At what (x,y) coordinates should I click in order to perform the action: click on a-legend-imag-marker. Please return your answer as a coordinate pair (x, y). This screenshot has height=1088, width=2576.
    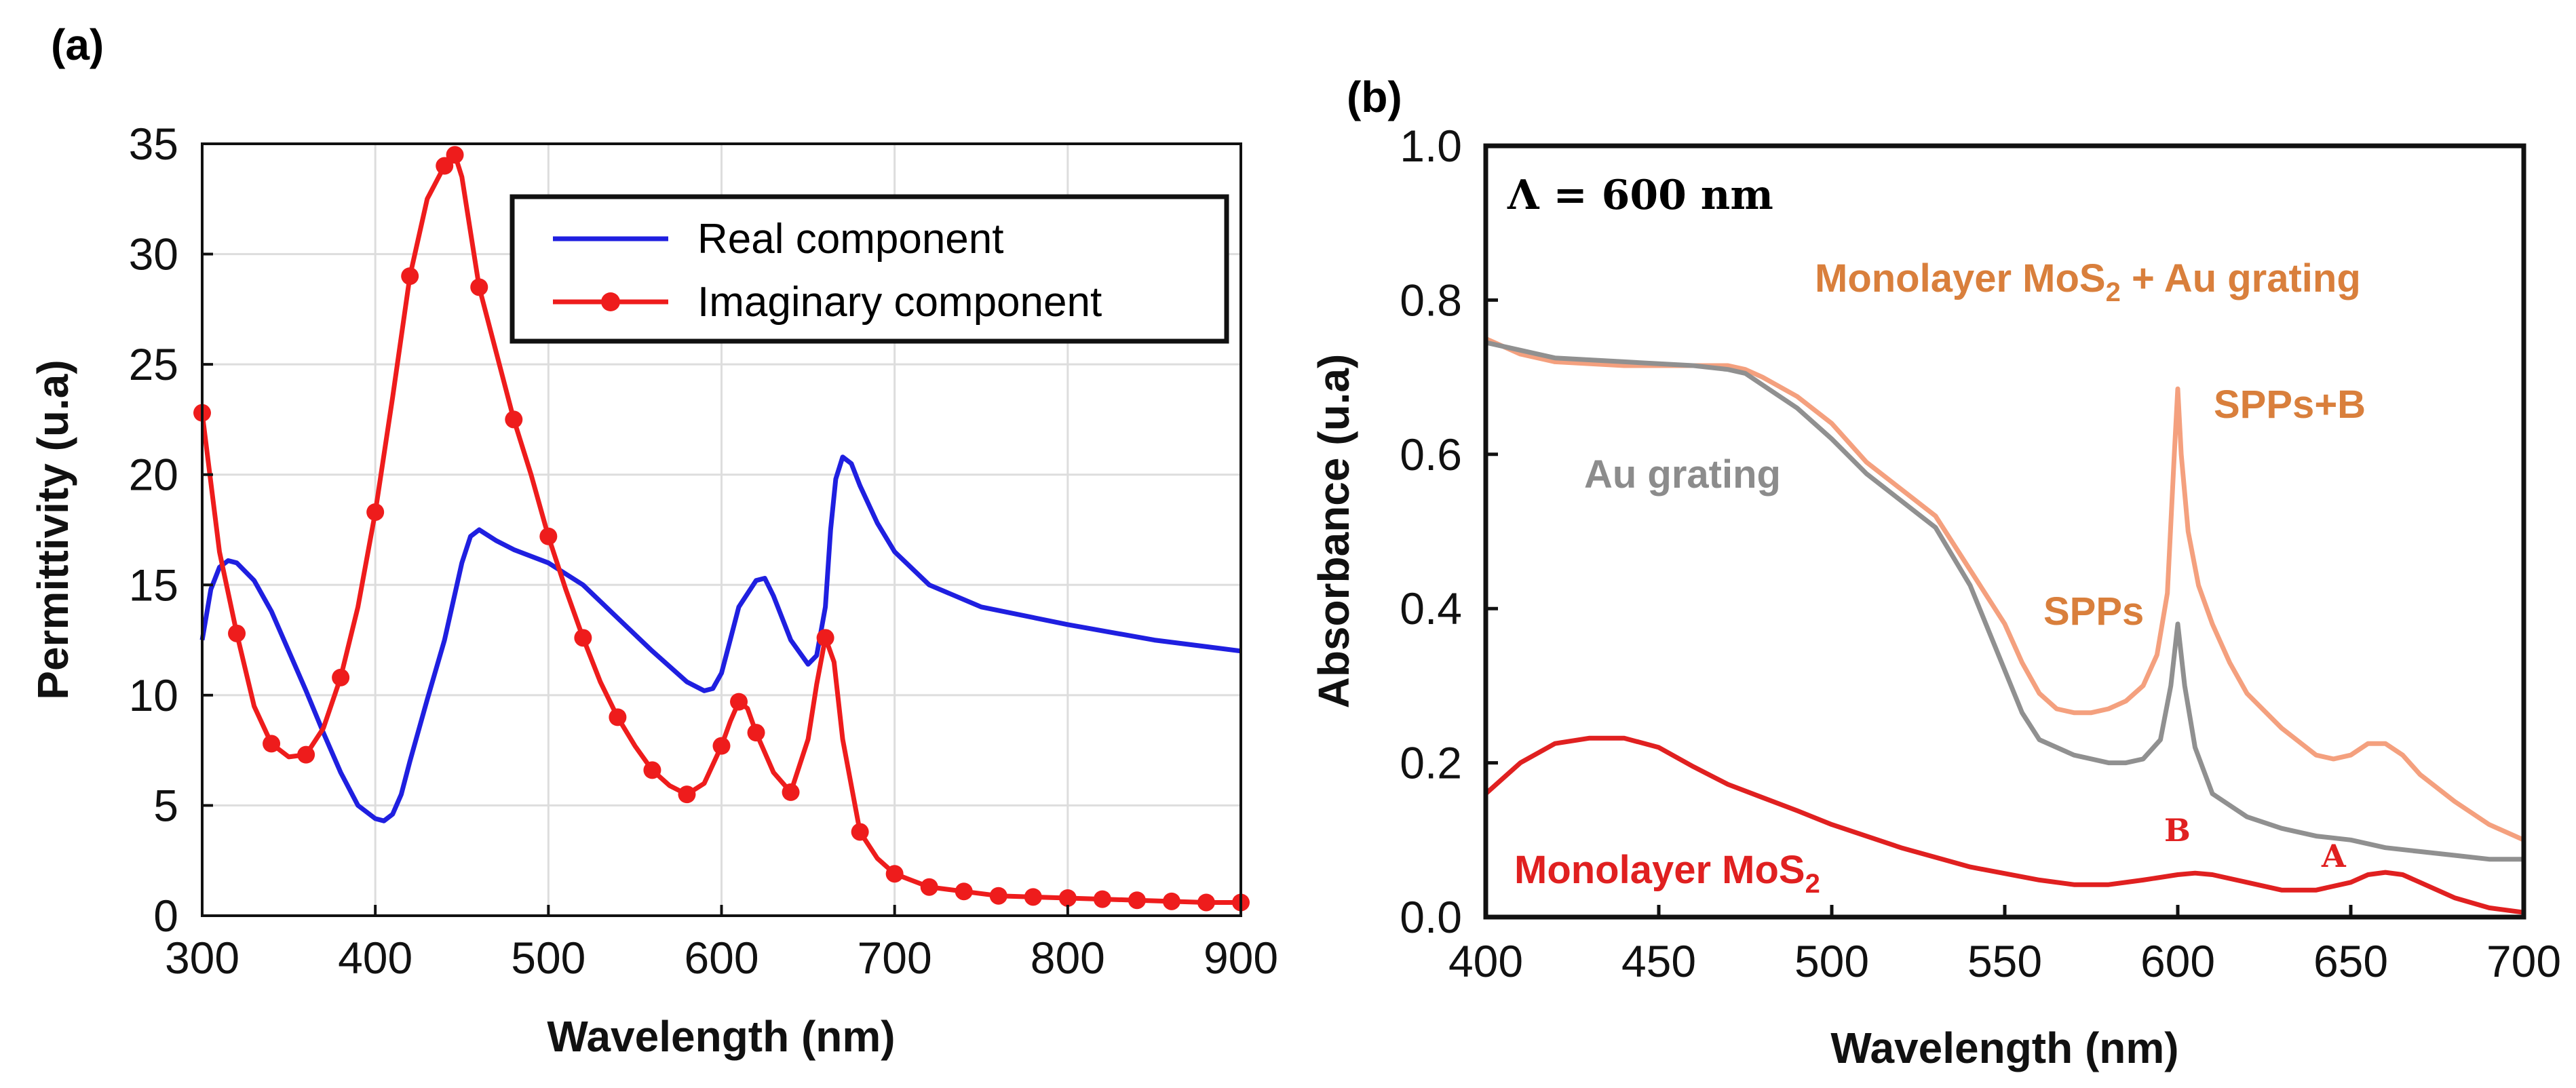
    Looking at the image, I should click on (610, 302).